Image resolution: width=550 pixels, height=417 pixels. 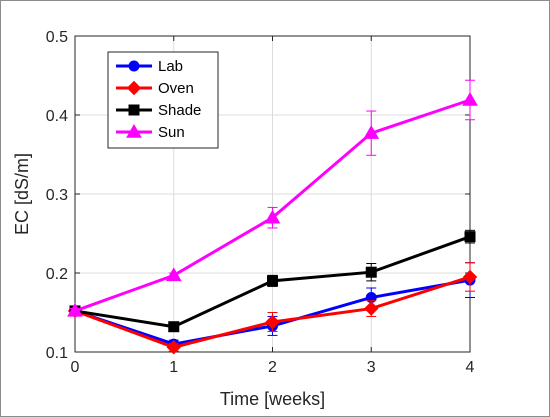 What do you see at coordinates (57, 274) in the screenshot?
I see `y-tick-label: 0.2` at bounding box center [57, 274].